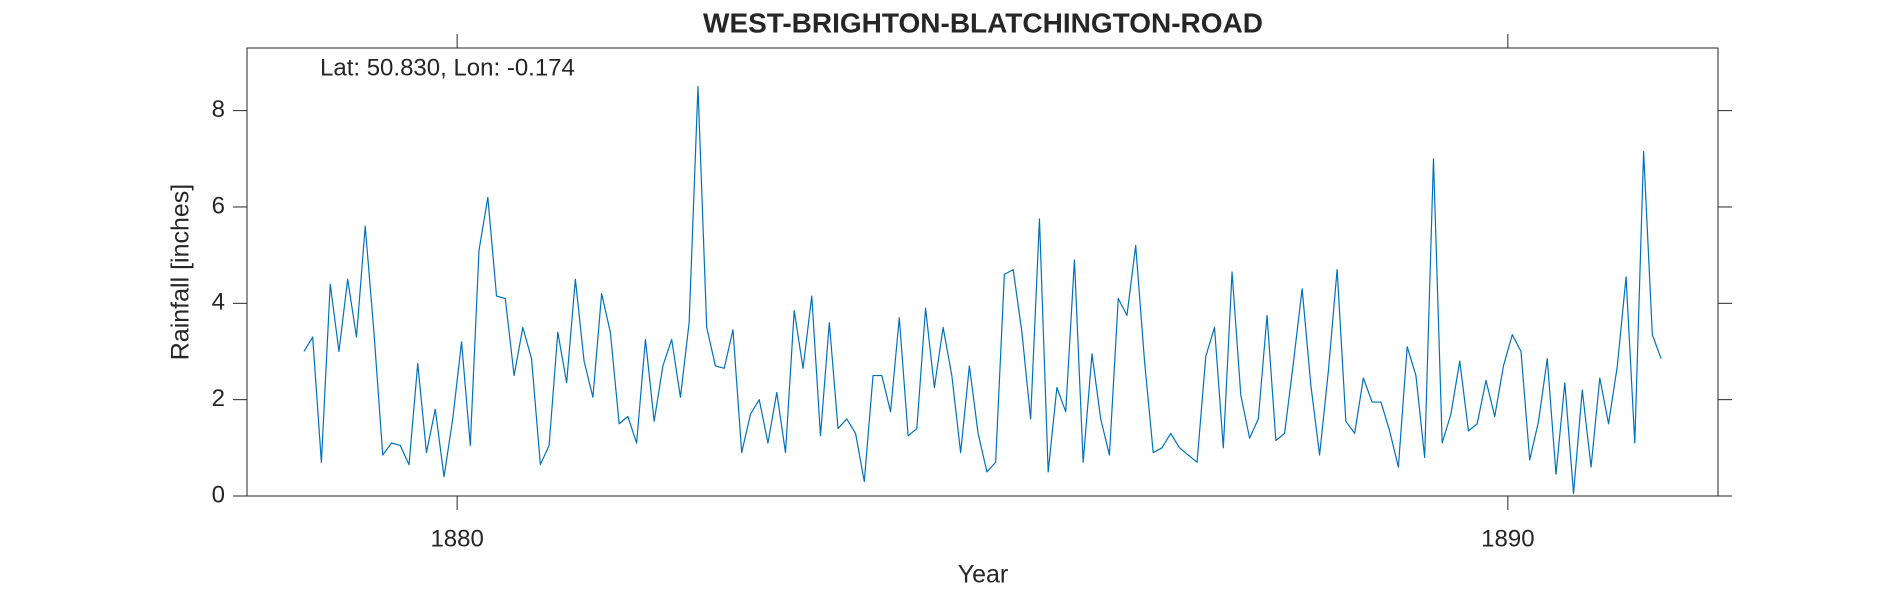  What do you see at coordinates (1507, 538) in the screenshot?
I see `x-tick-label: 1890` at bounding box center [1507, 538].